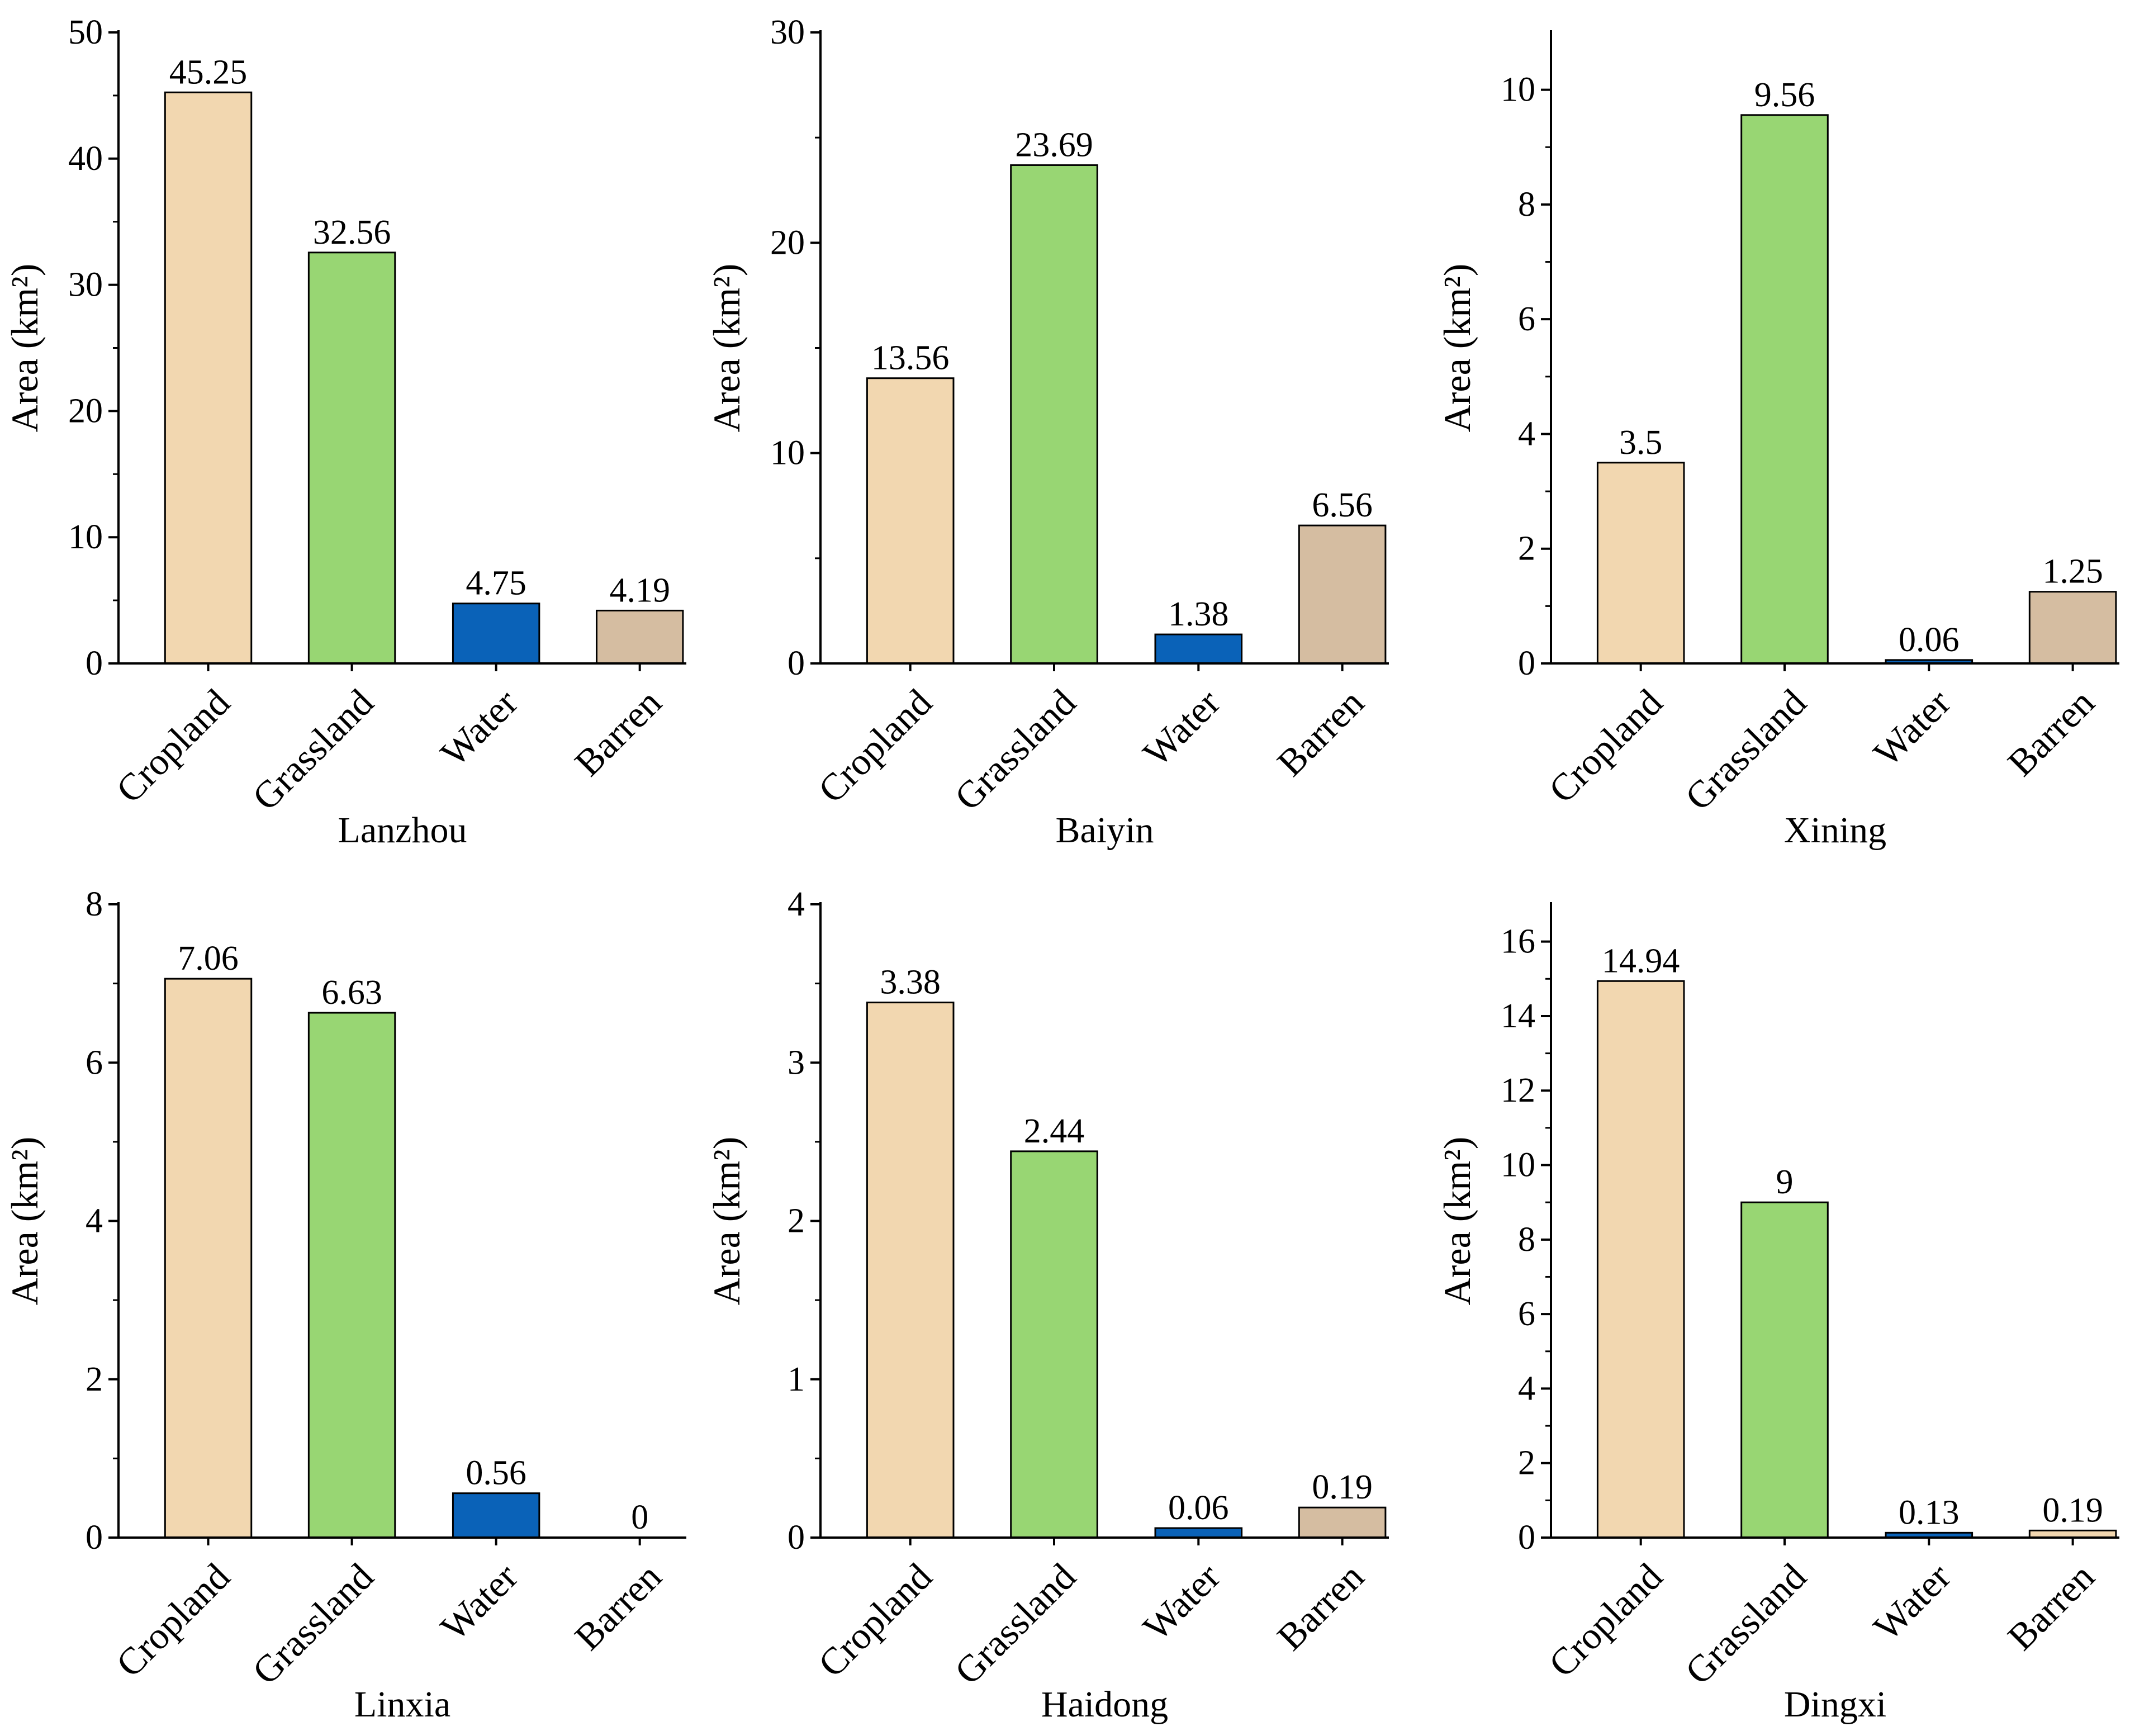 The image size is (2130, 1736). What do you see at coordinates (85, 159) in the screenshot?
I see `y-tick-label: 40` at bounding box center [85, 159].